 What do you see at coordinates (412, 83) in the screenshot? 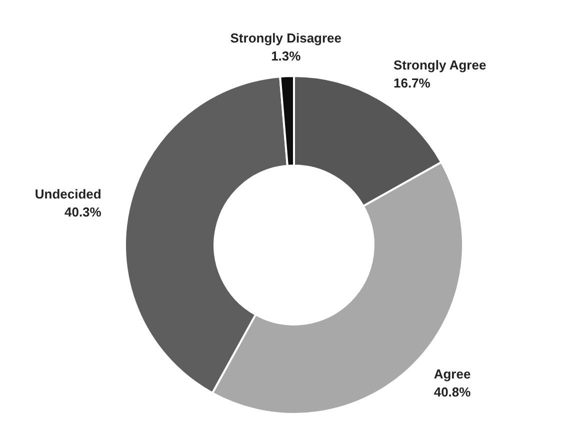
I see `data-label: 16.7%` at bounding box center [412, 83].